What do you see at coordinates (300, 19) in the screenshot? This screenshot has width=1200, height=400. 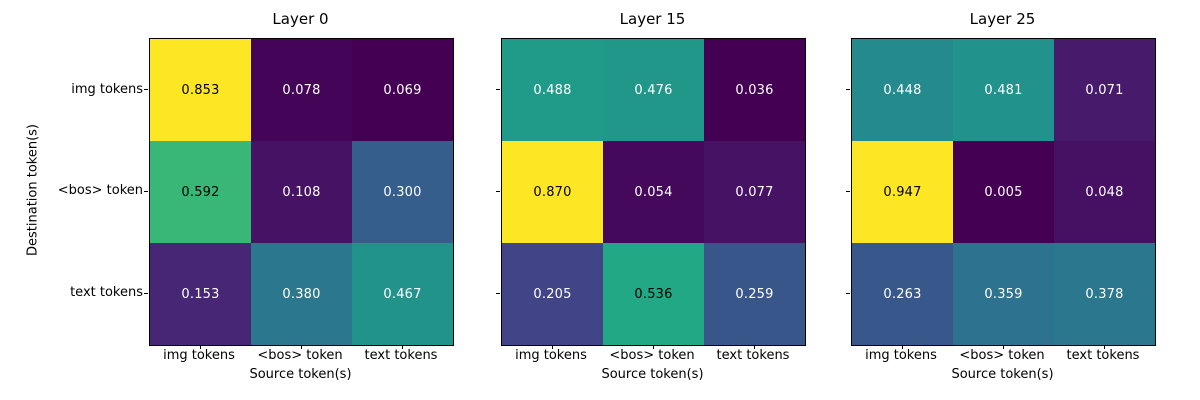 I see `chart-title: Layer 0` at bounding box center [300, 19].